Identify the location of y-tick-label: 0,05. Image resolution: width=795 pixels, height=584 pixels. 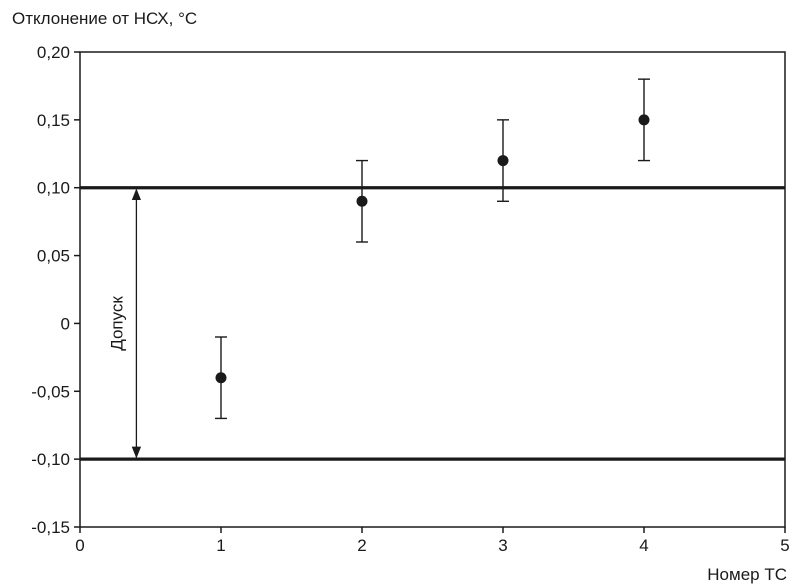
(53, 256).